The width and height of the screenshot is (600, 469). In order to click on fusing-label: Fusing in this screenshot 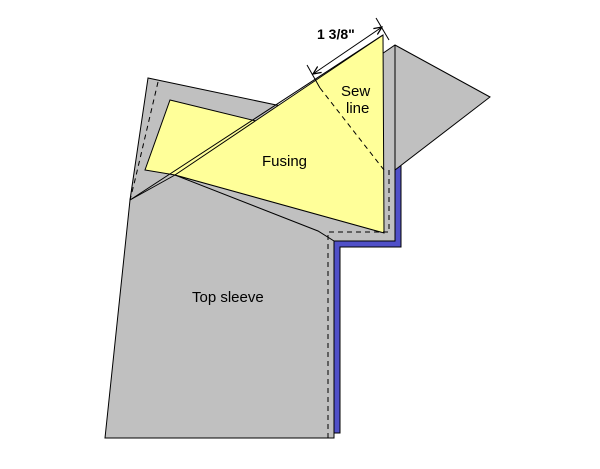, I will do `click(284, 161)`.